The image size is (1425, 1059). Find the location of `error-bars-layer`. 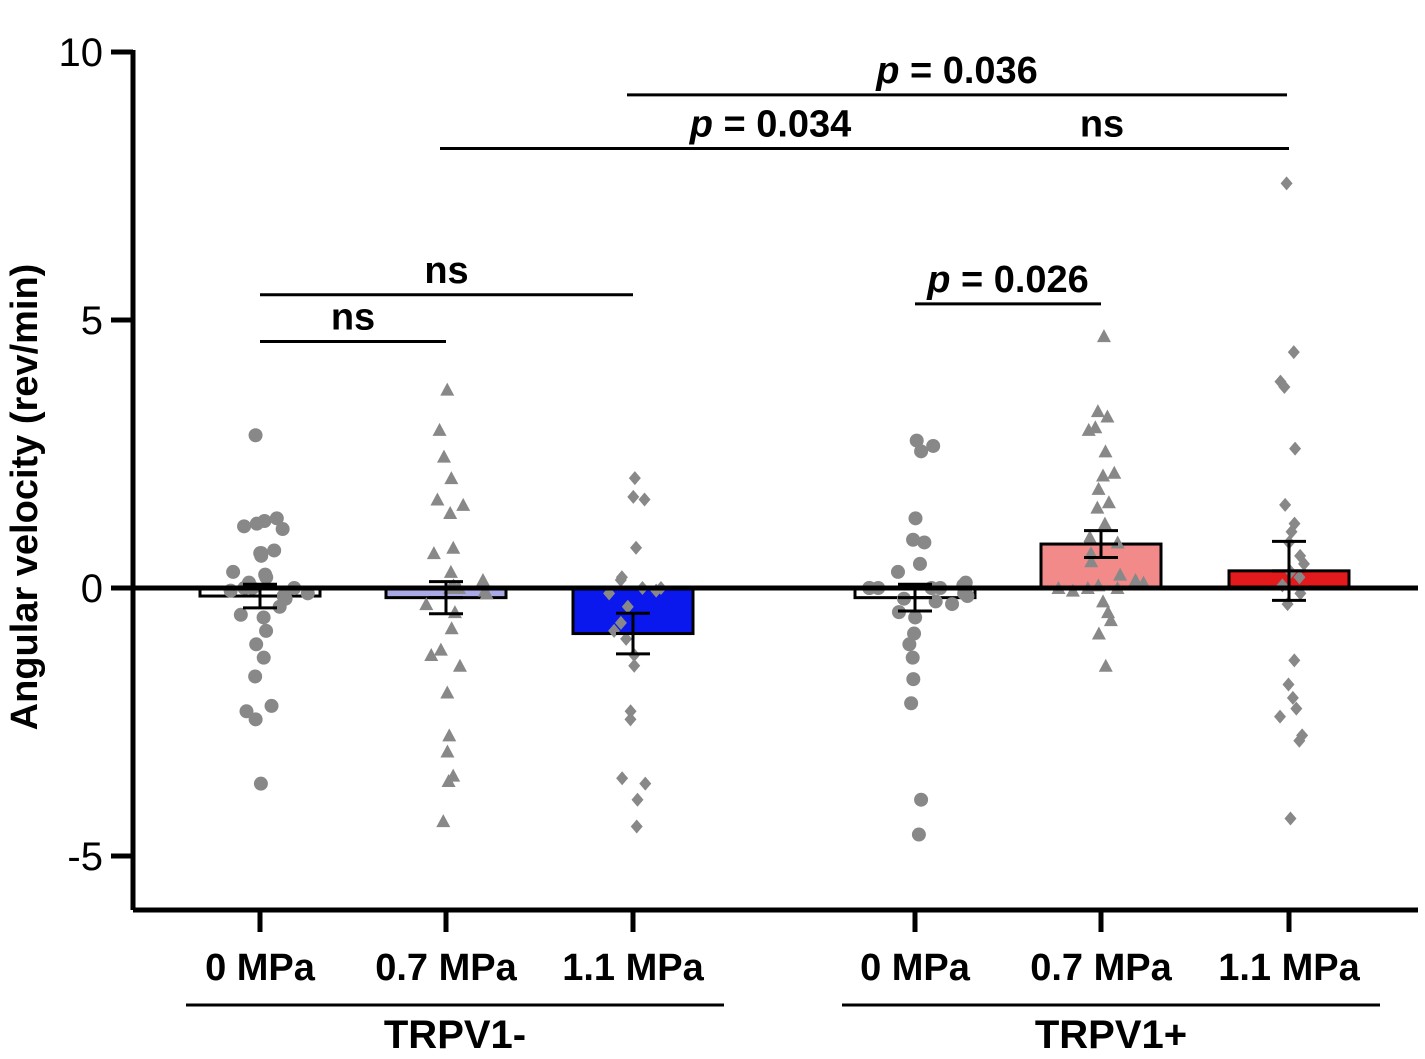

error-bars-layer is located at coordinates (774, 592).